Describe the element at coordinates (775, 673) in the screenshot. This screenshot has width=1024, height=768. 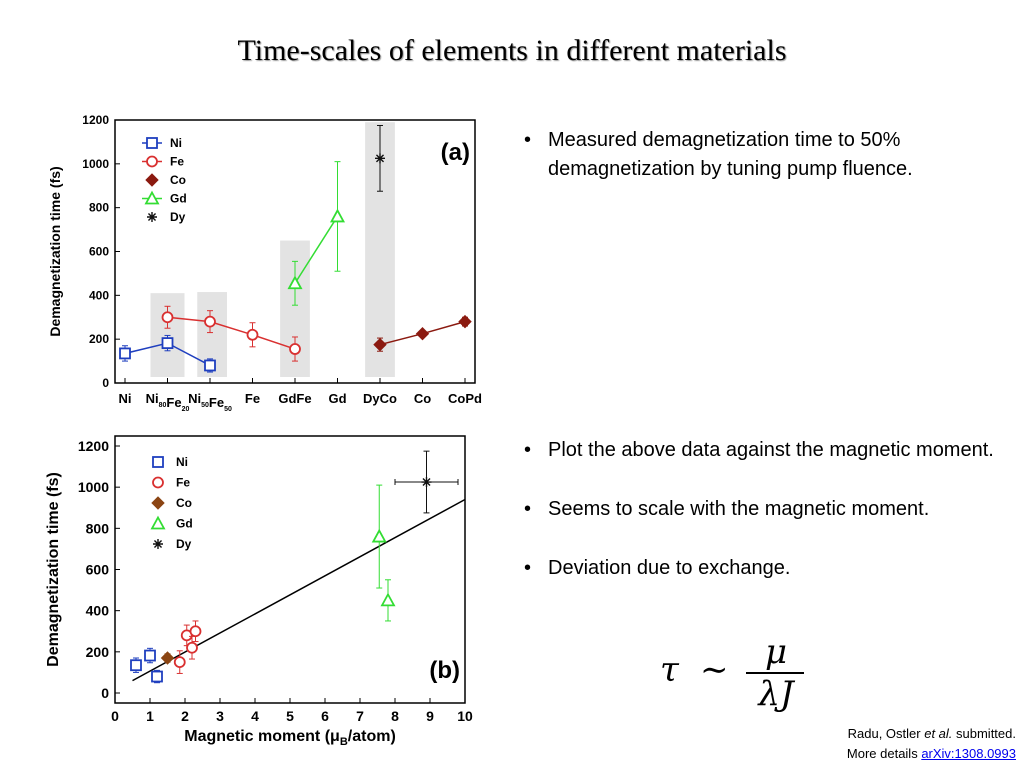
I see `formula-fraction-bar` at that location.